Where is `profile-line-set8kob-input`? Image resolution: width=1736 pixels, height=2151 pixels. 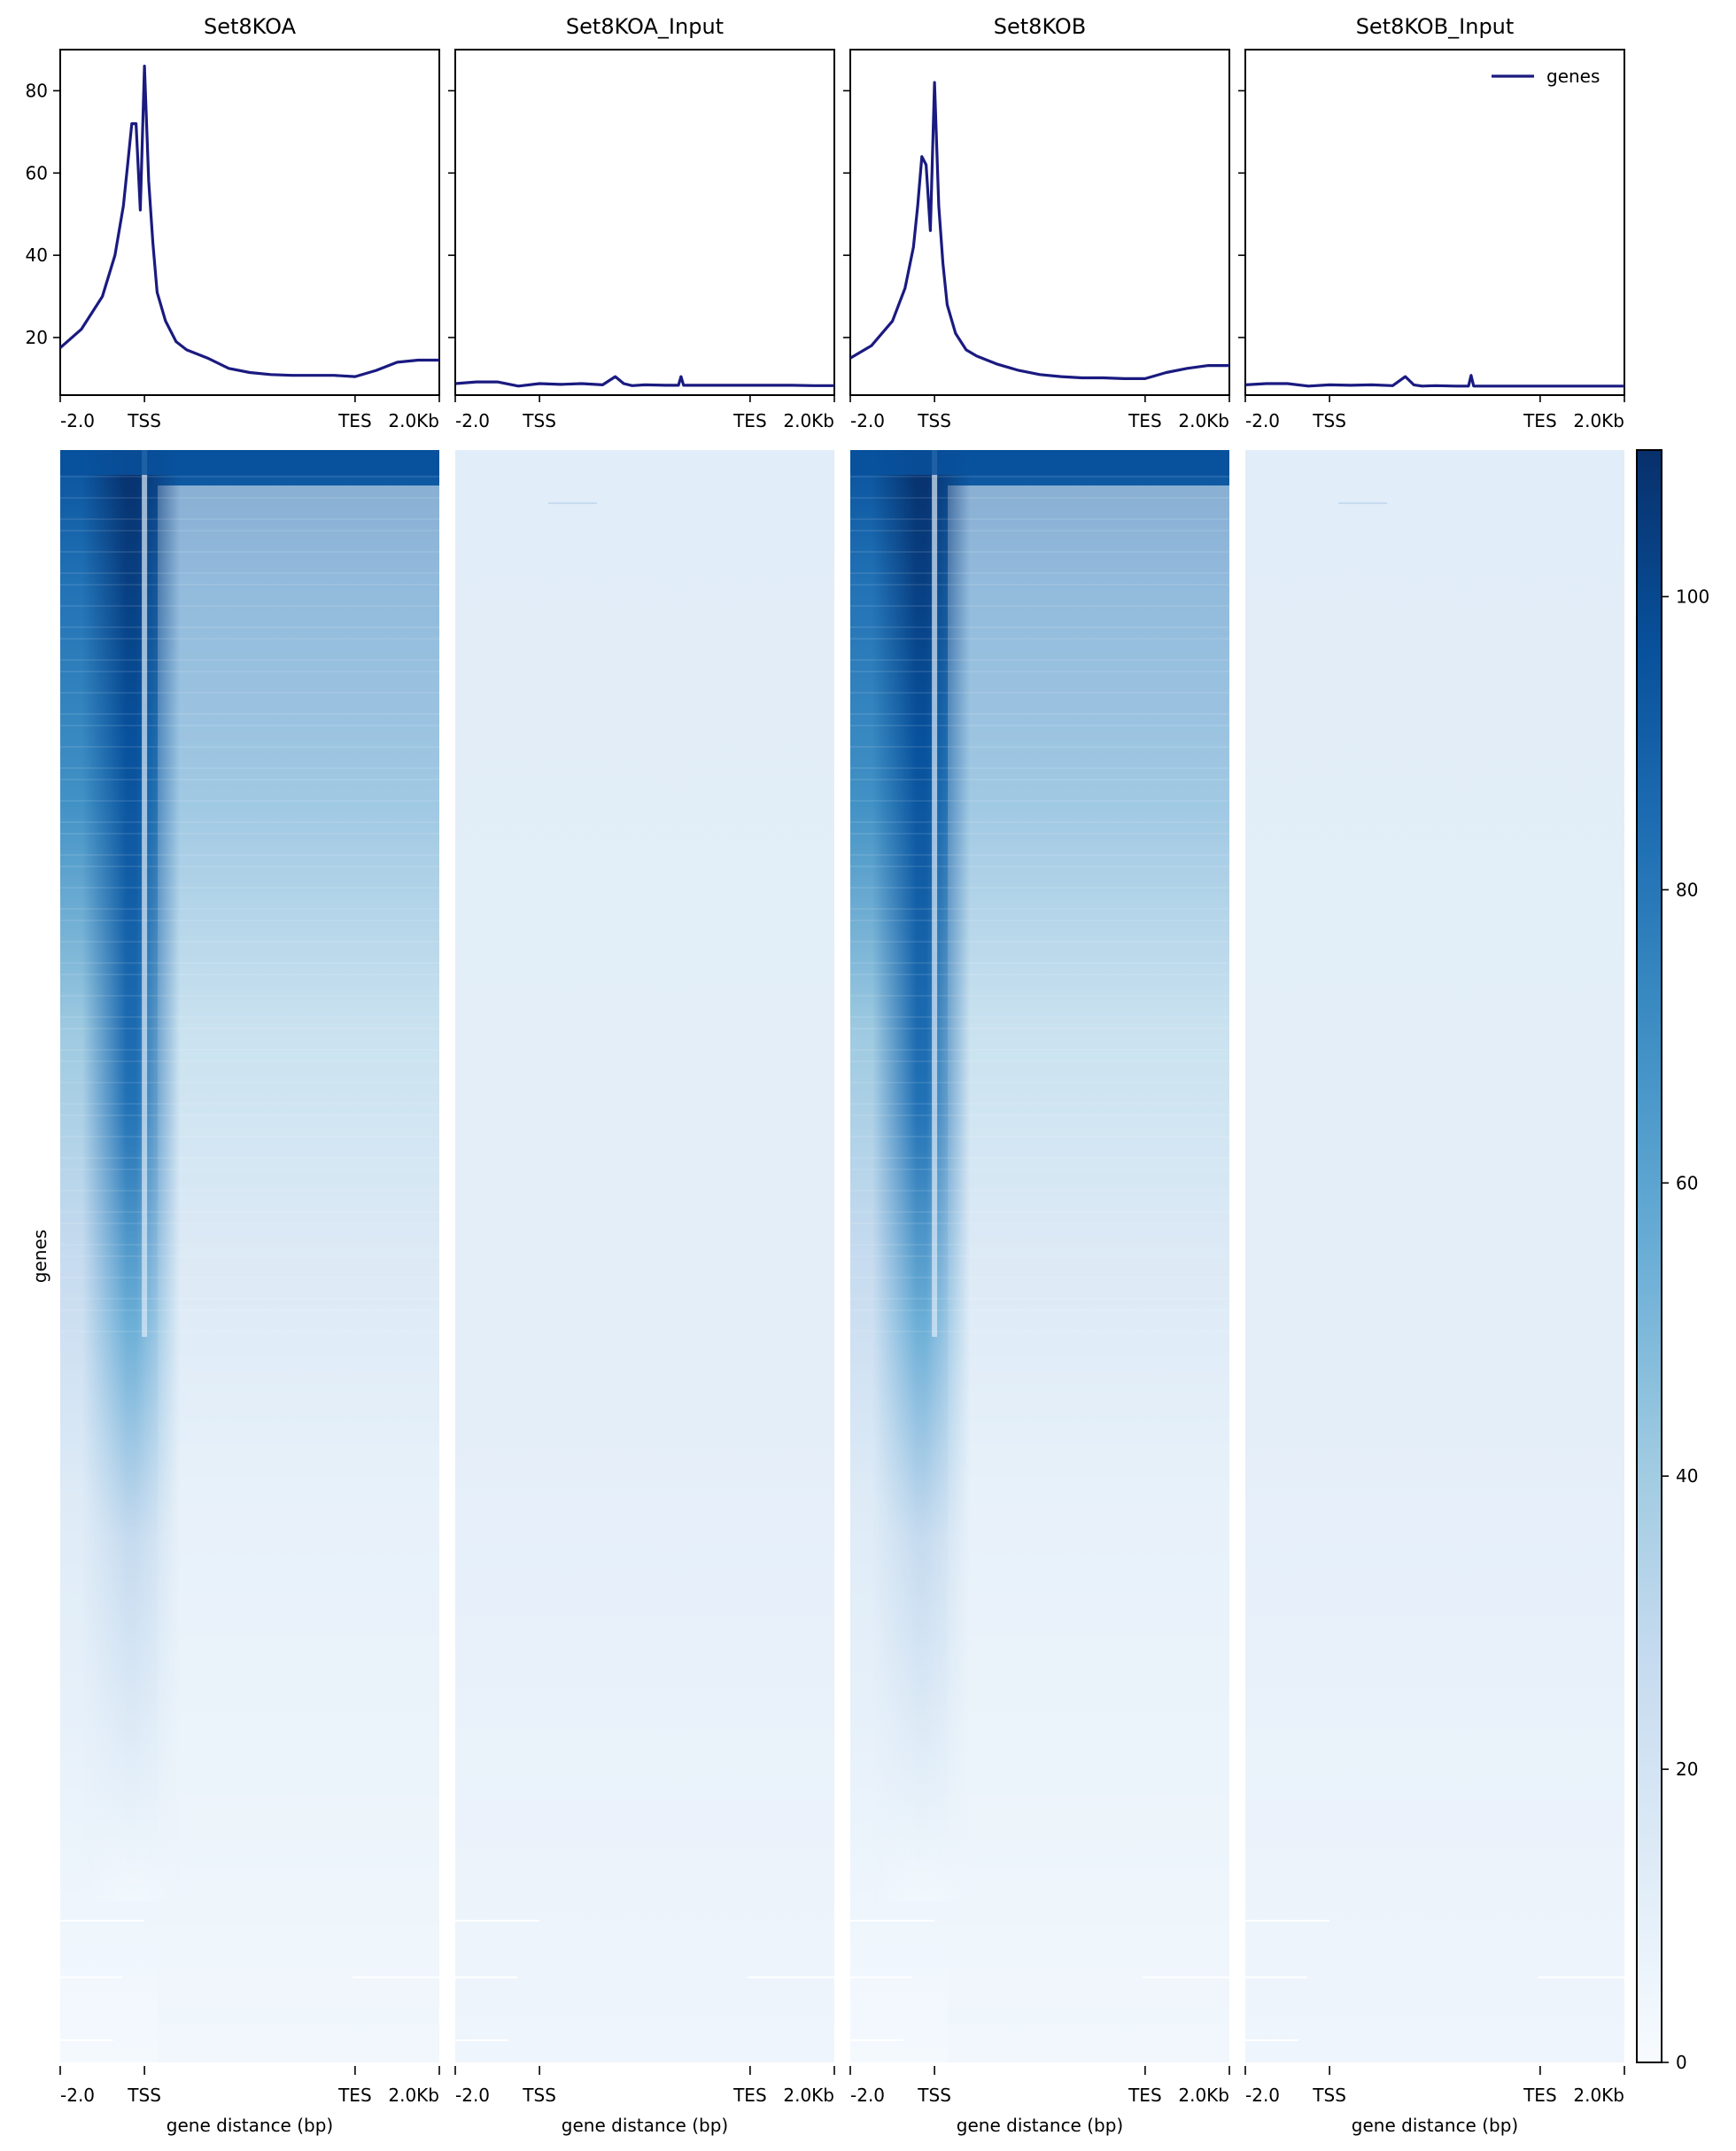 profile-line-set8kob-input is located at coordinates (1434, 381).